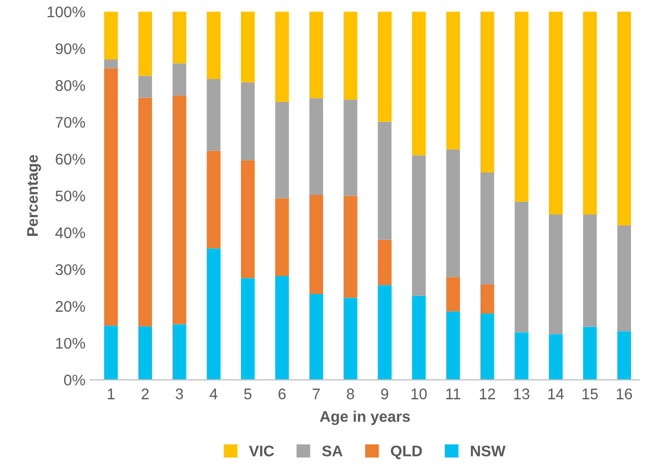 The width and height of the screenshot is (646, 466). I want to click on y-axis-title: Percentage, so click(34, 195).